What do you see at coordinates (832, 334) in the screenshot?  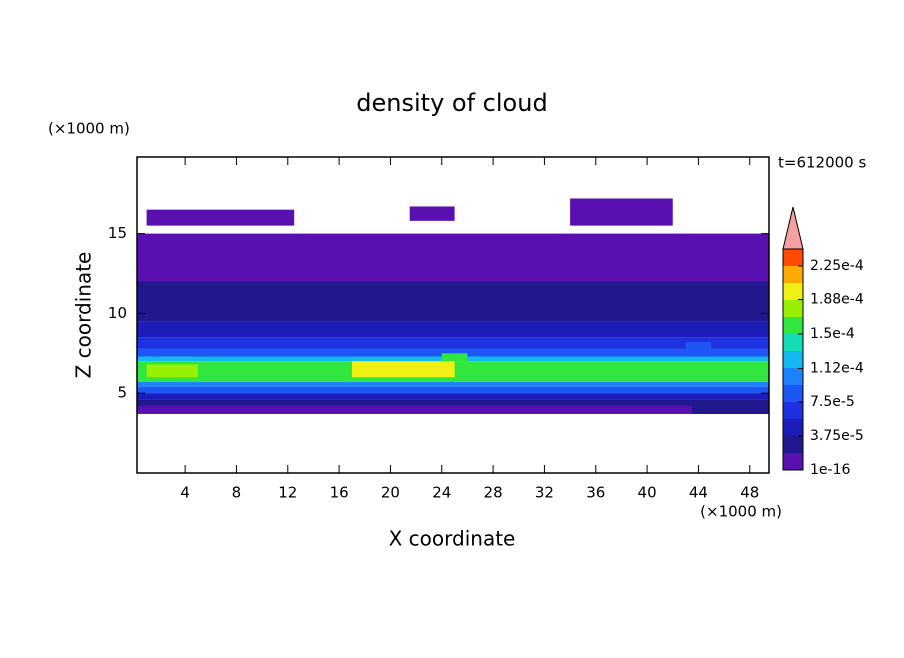 I see `colorbar-tick-label: 1.5e-4` at bounding box center [832, 334].